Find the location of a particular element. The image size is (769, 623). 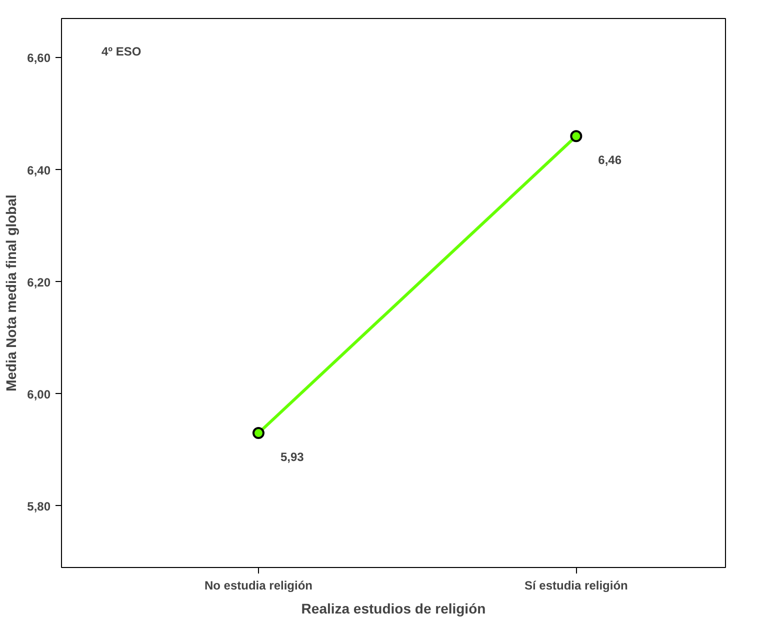

y-tick-label: 6,60 is located at coordinates (39, 58).